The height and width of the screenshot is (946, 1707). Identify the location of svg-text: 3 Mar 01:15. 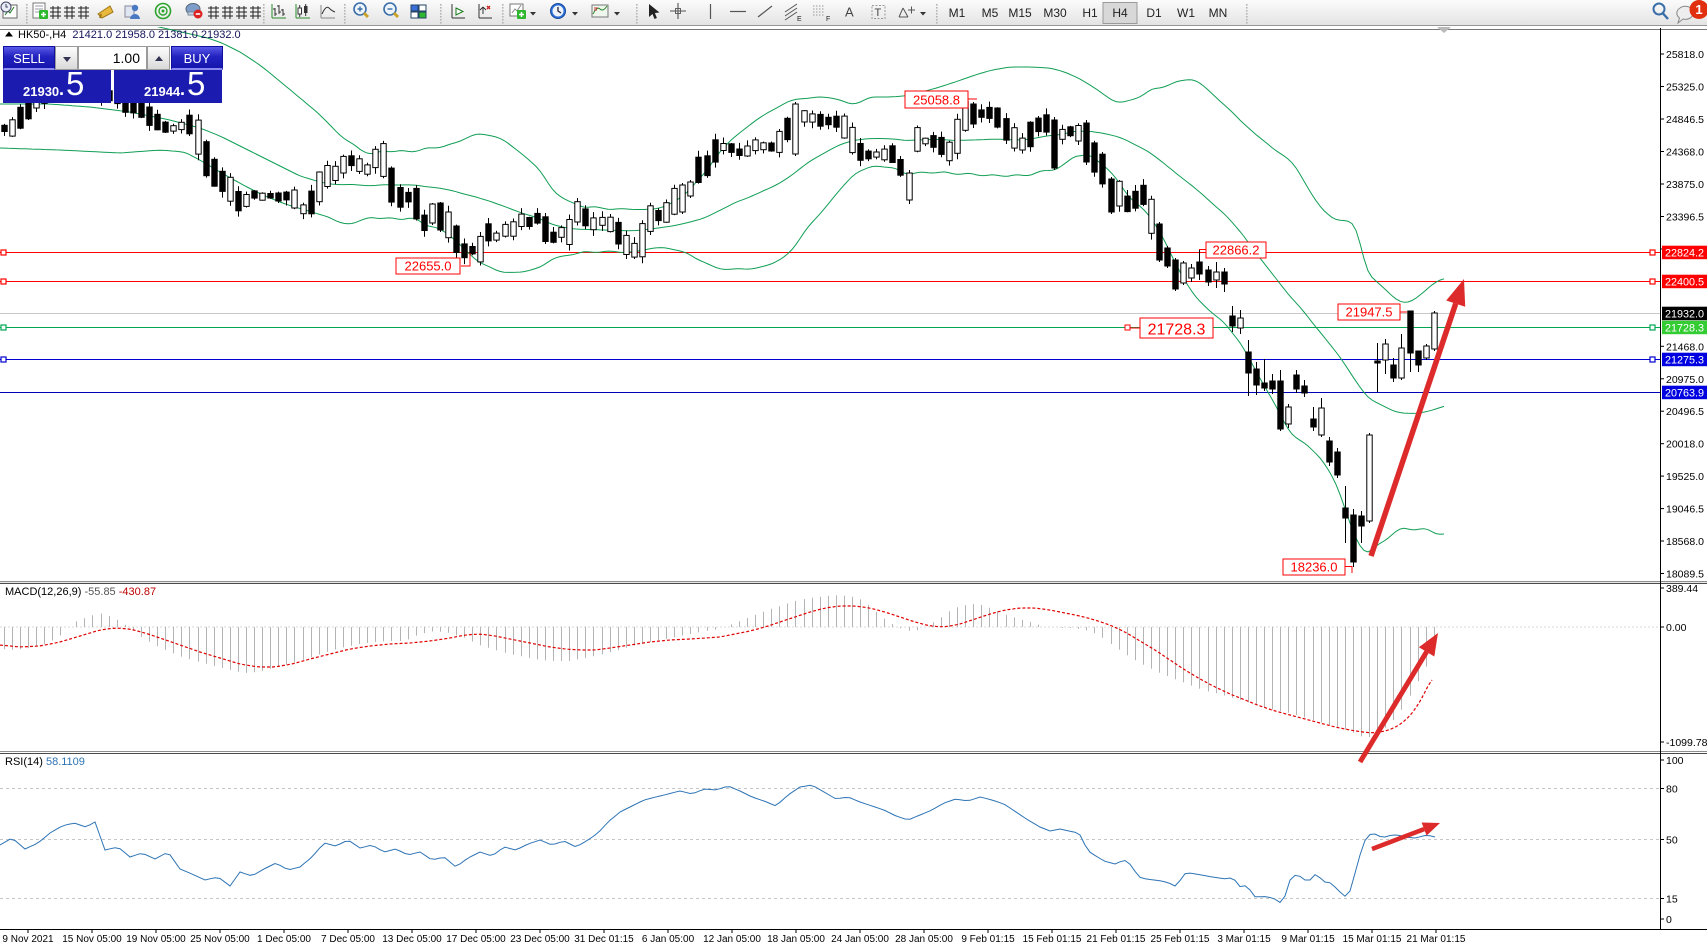
(1244, 939).